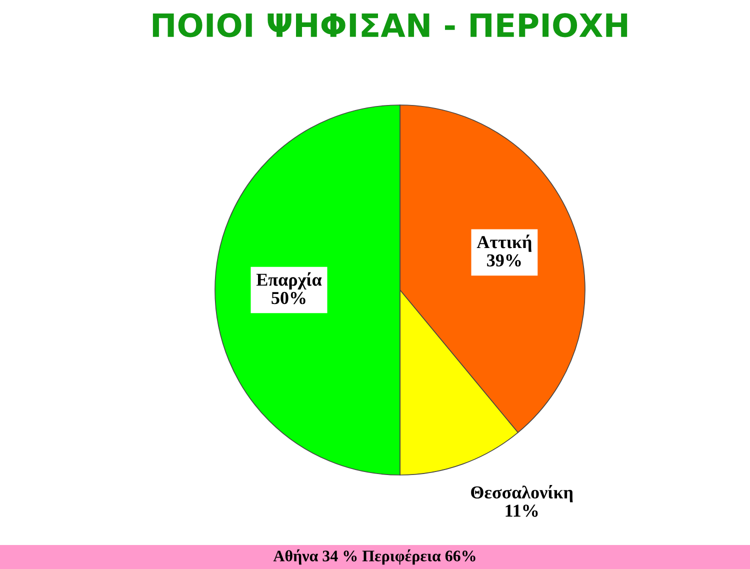  I want to click on text: Αθήνα 34 % Περιφέρεια 66%, so click(374, 557).